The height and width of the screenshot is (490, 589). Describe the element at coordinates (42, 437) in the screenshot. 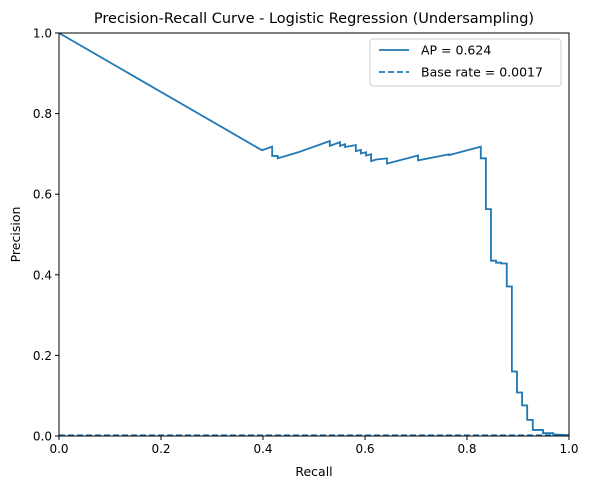

I see `y-tick-label: 0.0` at that location.